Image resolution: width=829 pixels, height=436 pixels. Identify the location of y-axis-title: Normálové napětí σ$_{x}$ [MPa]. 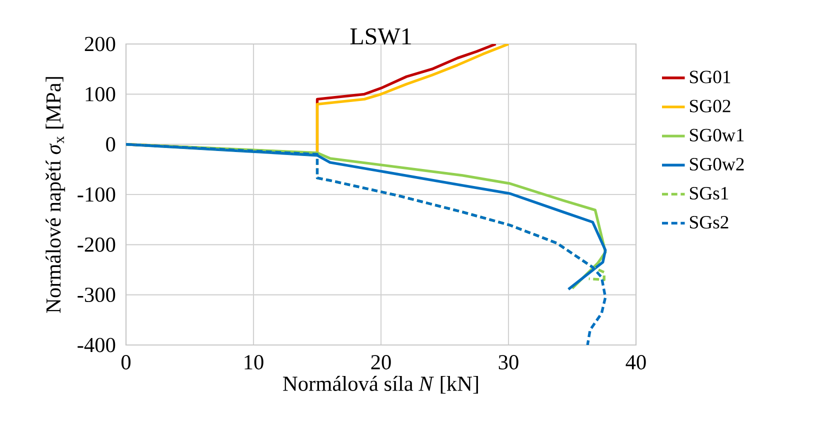
(56, 195).